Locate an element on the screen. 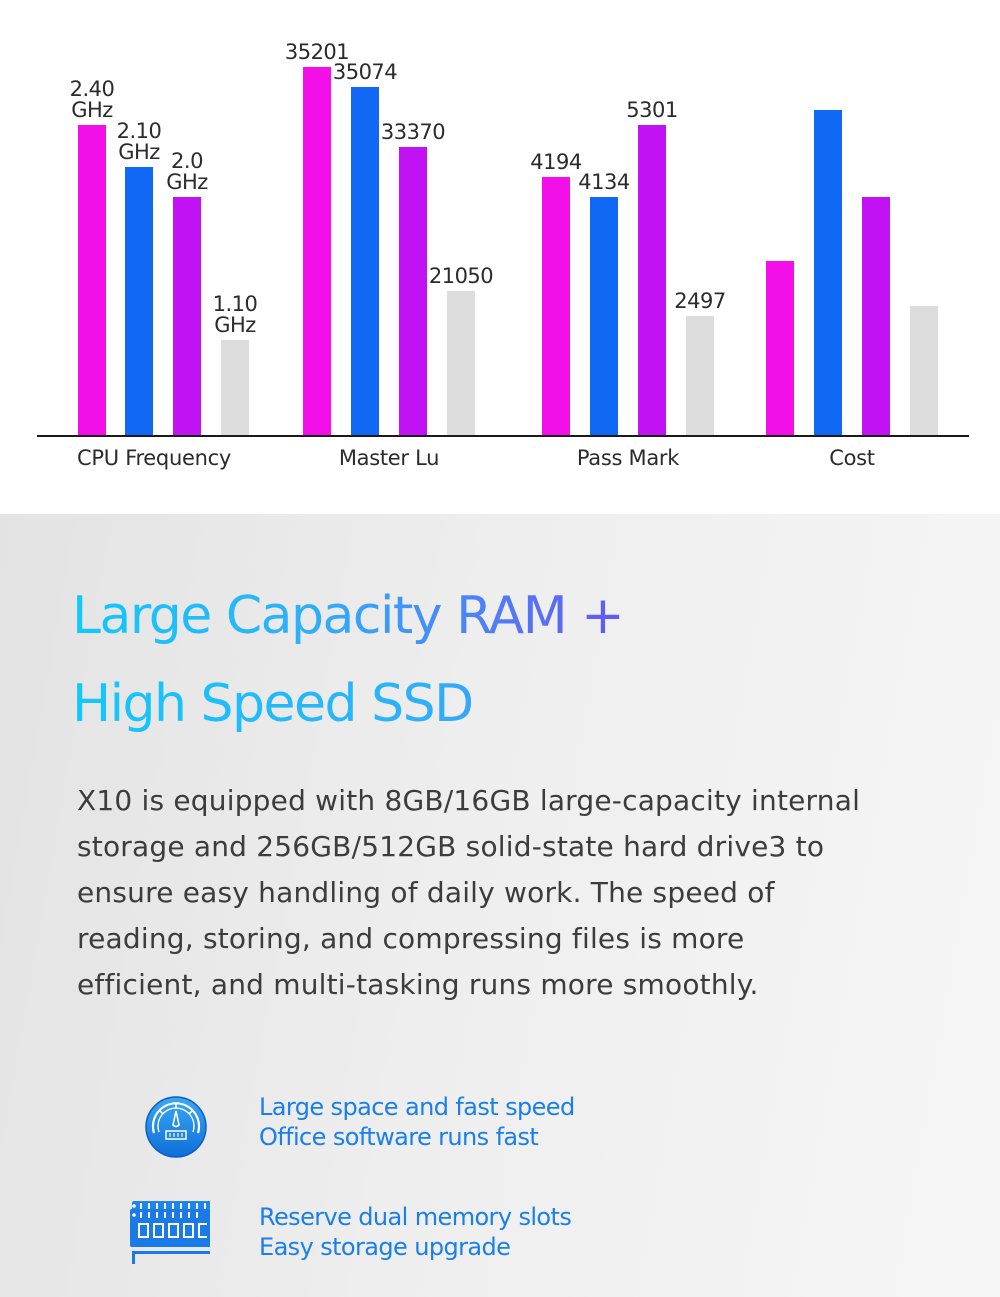  bar-value-label: 35074 is located at coordinates (365, 72).